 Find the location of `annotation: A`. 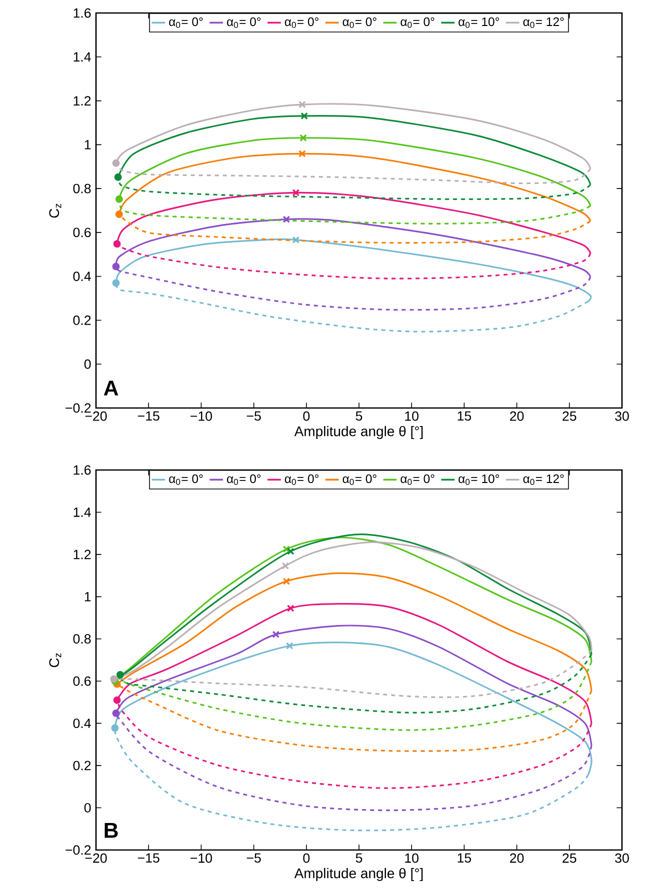

annotation: A is located at coordinates (111, 388).